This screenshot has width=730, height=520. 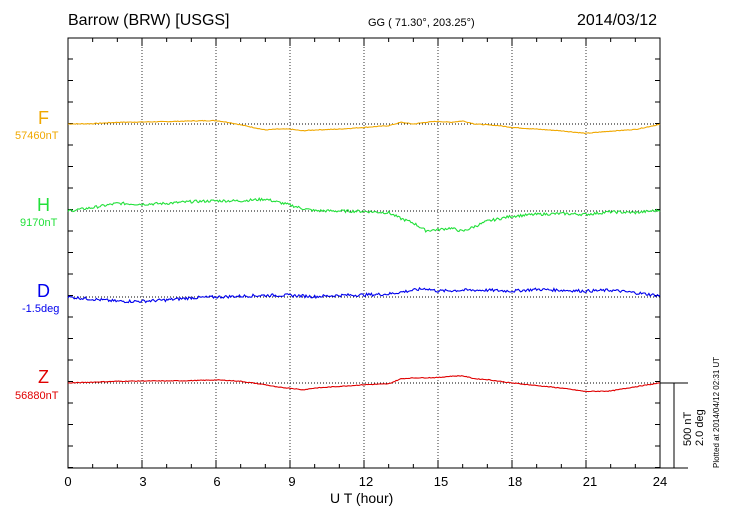 I want to click on series-baseline-z: 56880nT, so click(x=37, y=396).